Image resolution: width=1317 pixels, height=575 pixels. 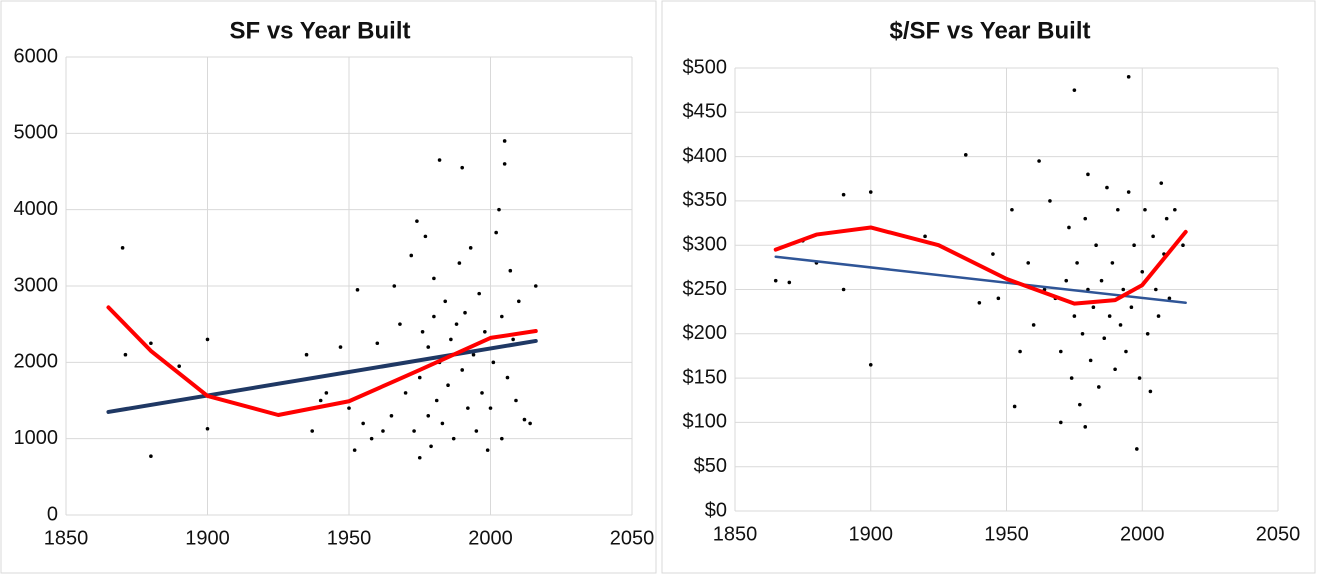 What do you see at coordinates (36, 438) in the screenshot?
I see `y-tick-label: 1000` at bounding box center [36, 438].